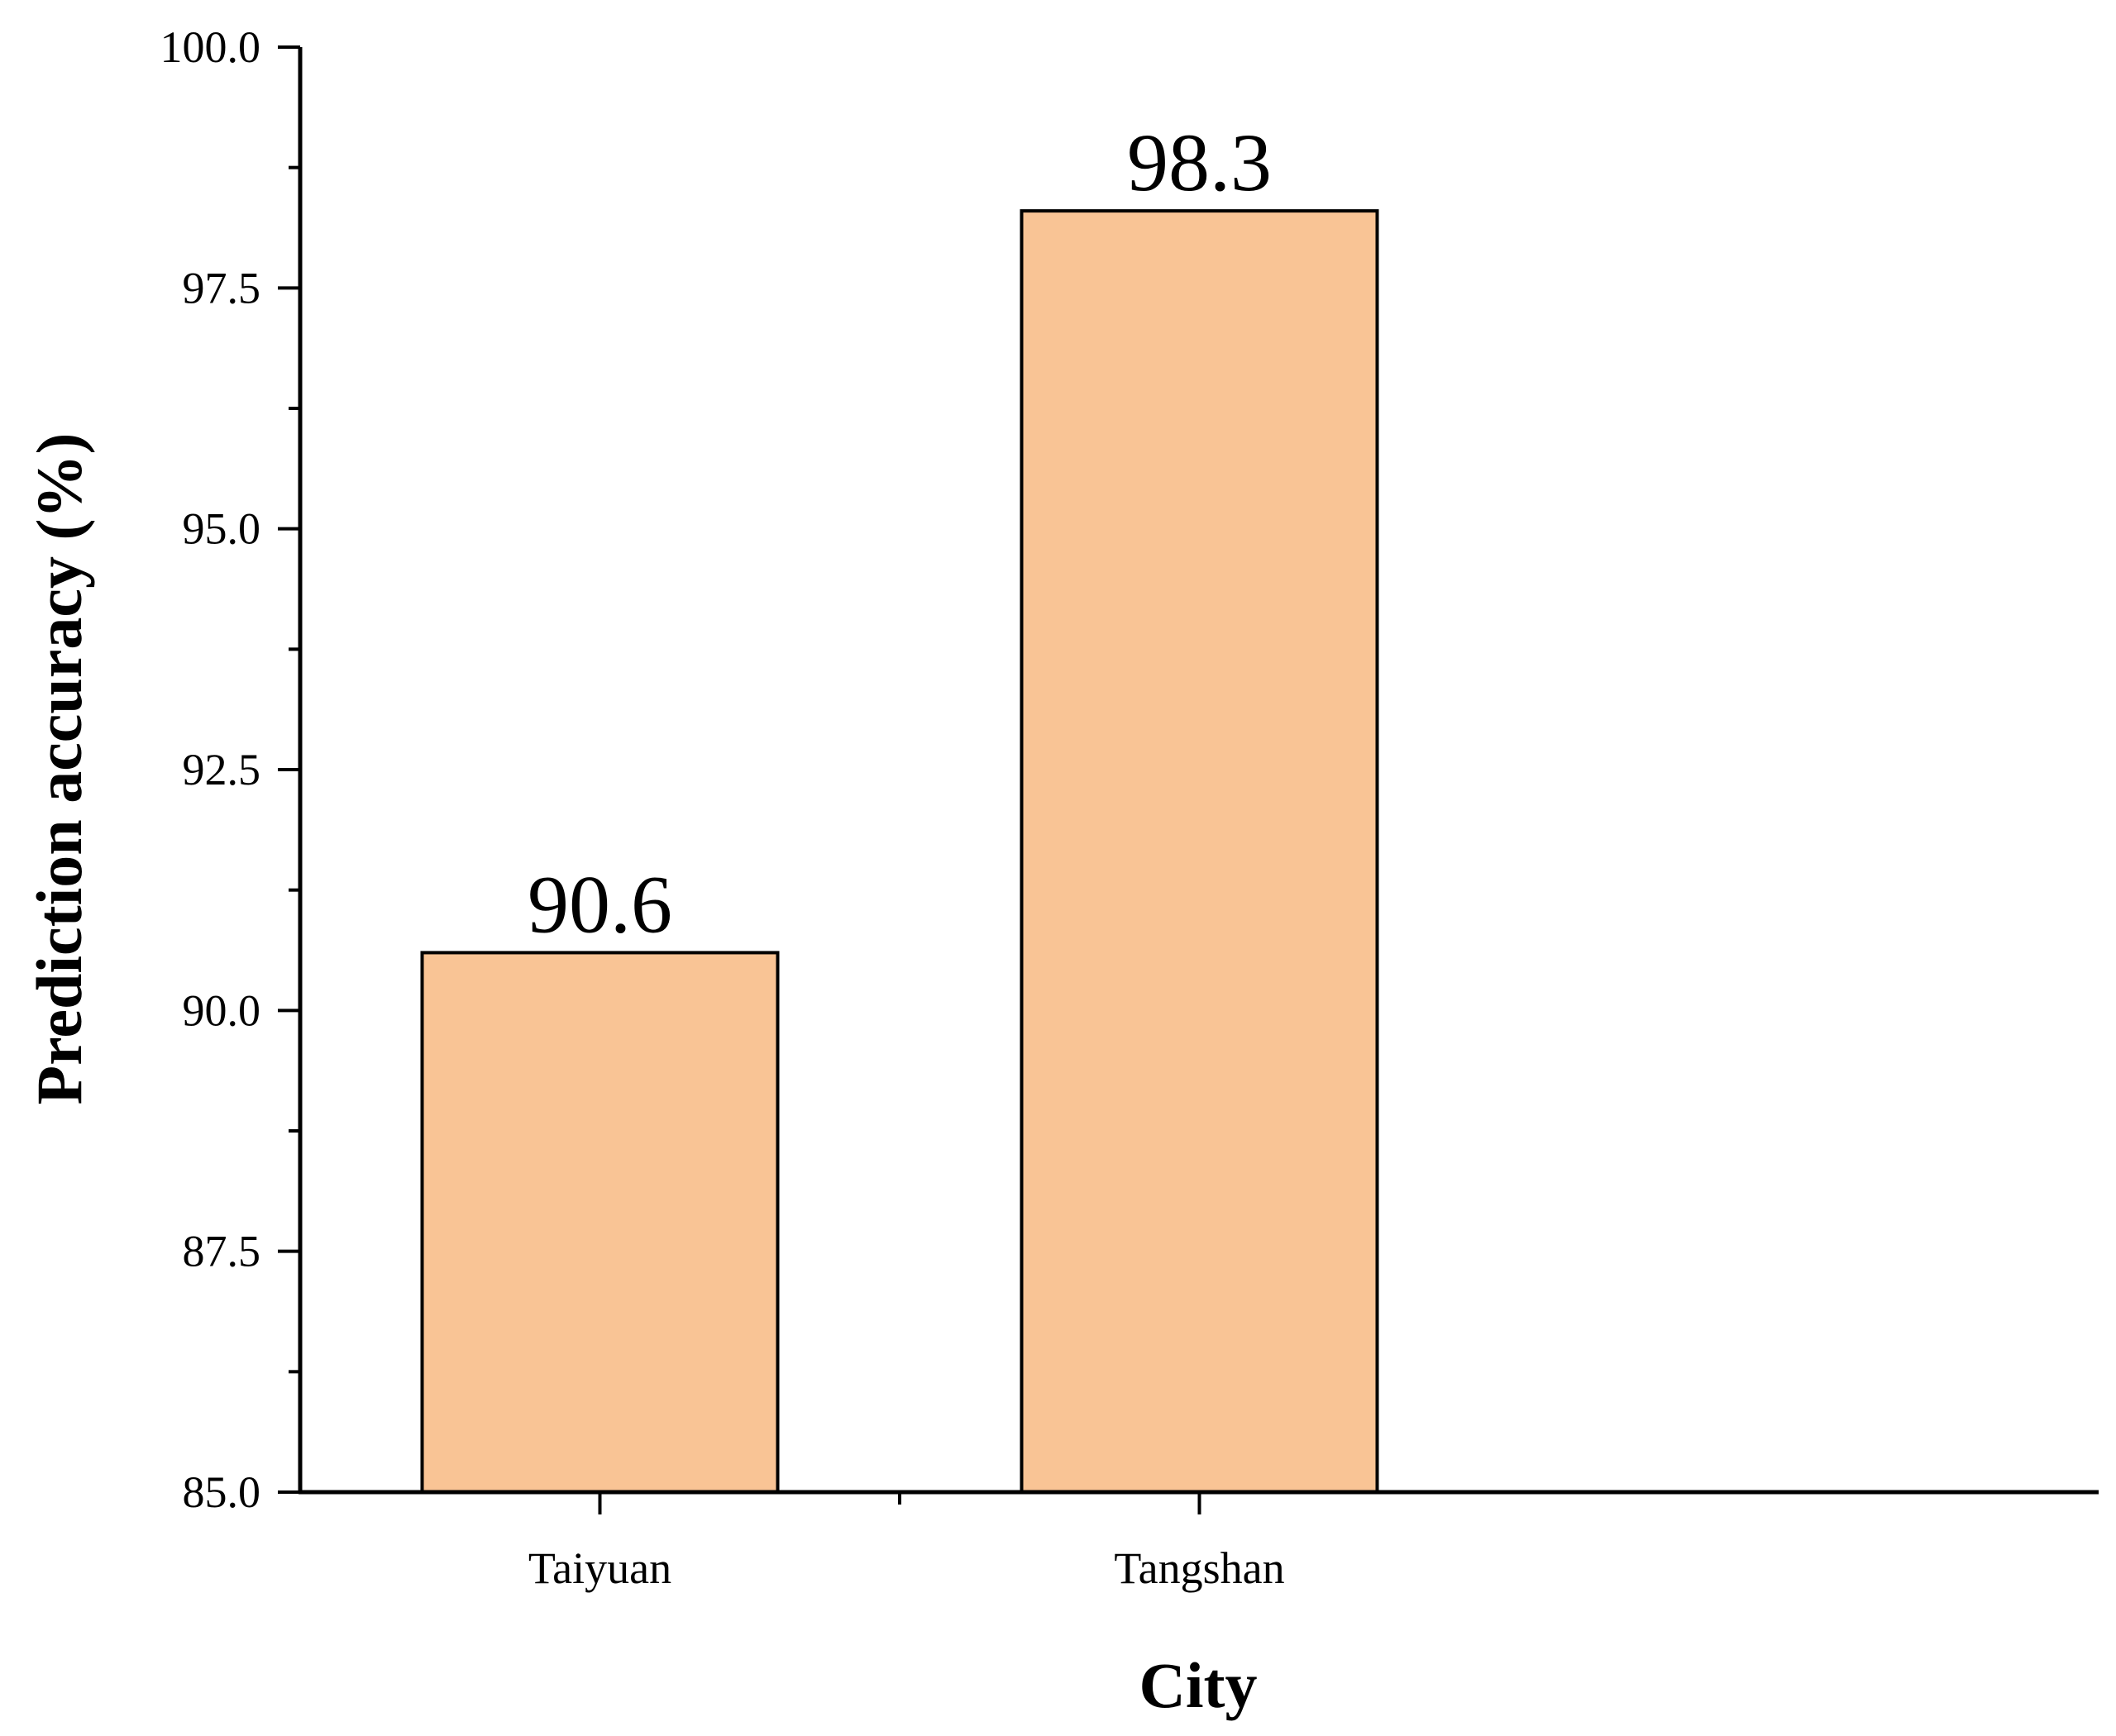 The width and height of the screenshot is (2116, 1736). I want to click on x-ticks-group: Taiyuan Tangshan, so click(906, 1542).